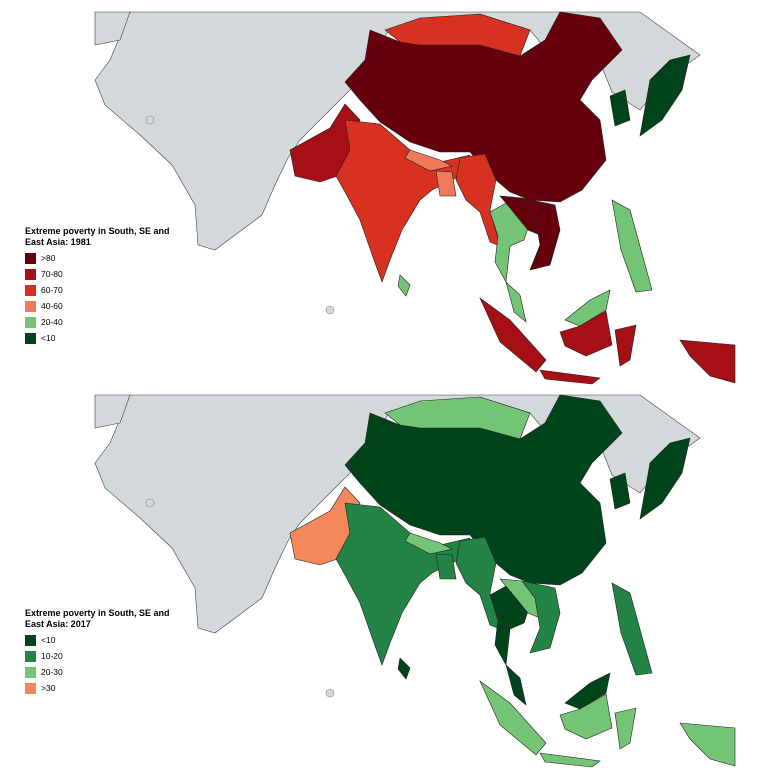 Image resolution: width=780 pixels, height=780 pixels. I want to click on legend-label: 20-40, so click(52, 322).